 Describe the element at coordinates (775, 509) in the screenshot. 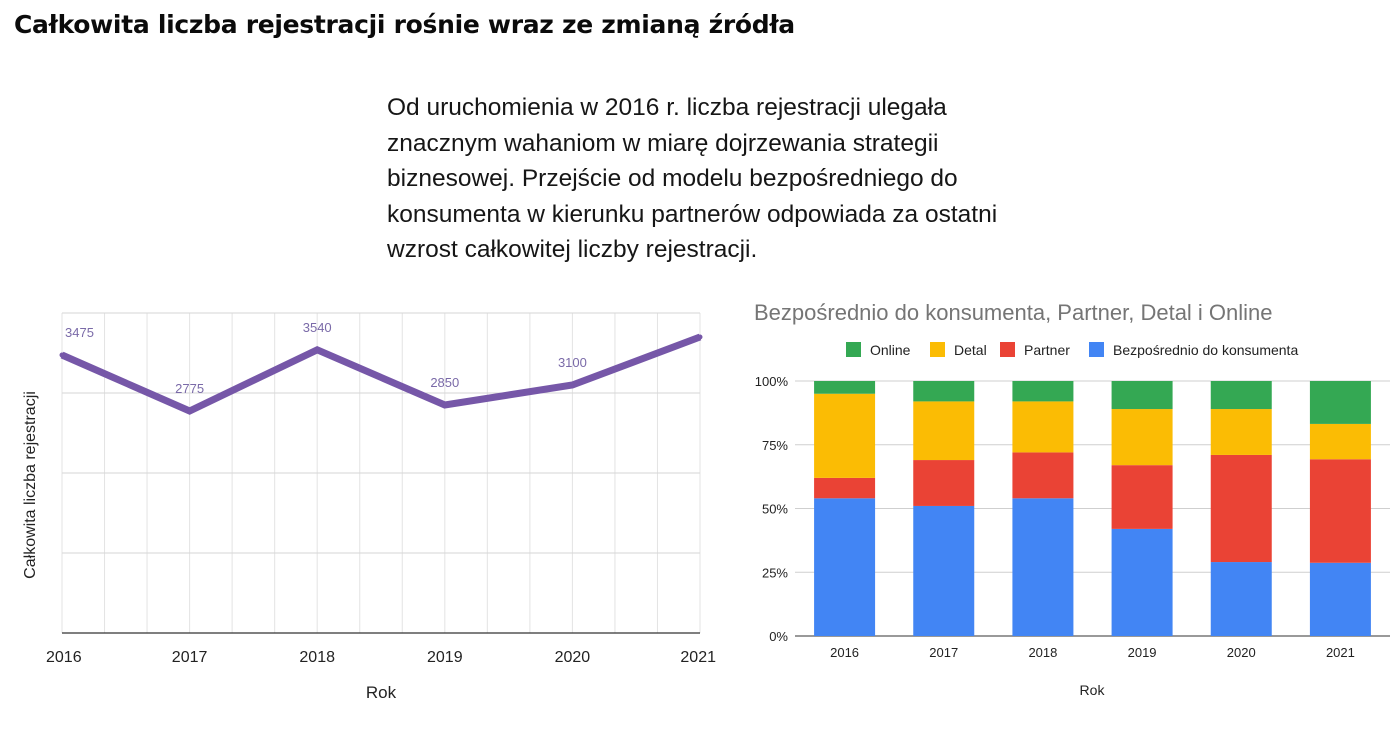

I see `y-tick-label: 50%` at that location.